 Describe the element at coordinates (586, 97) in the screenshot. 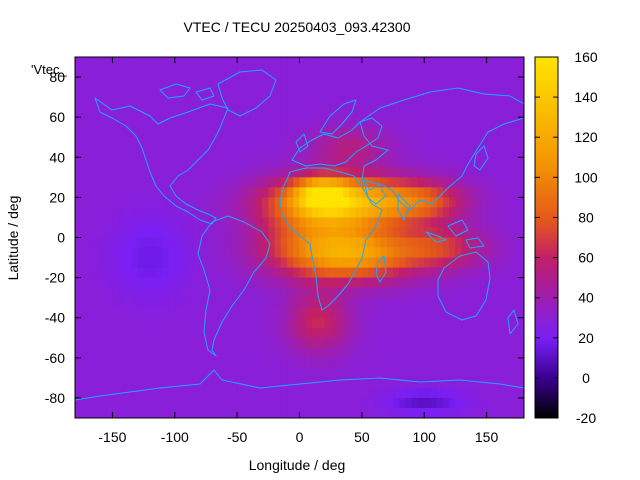

I see `colorbar-tick-label: 140` at that location.